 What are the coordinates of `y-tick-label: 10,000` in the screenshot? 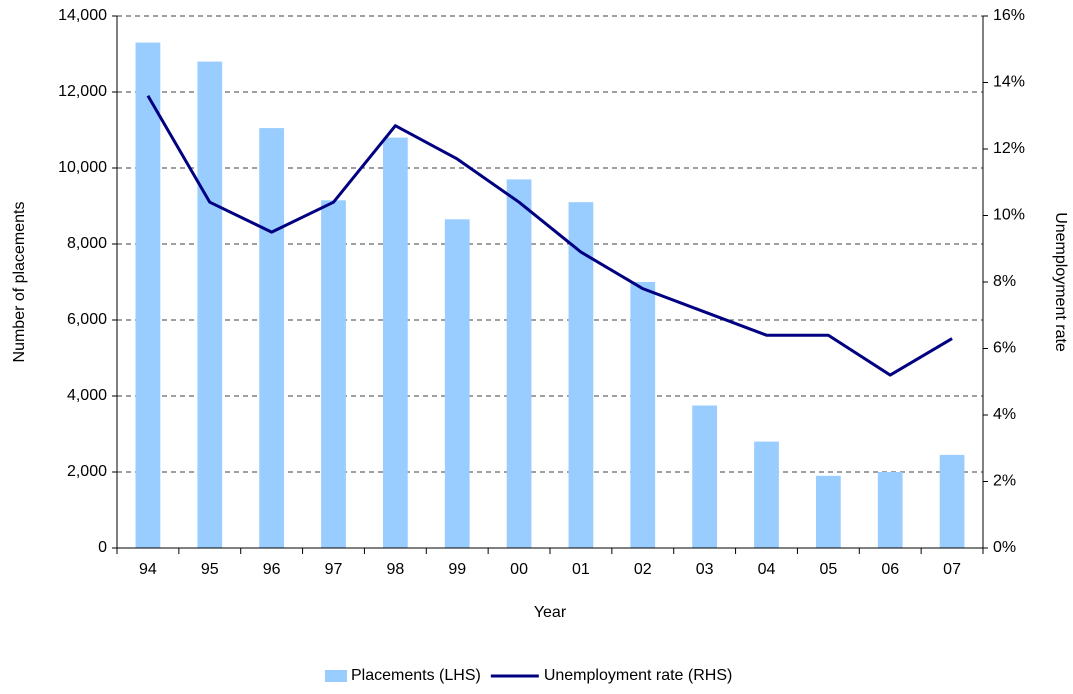 It's located at (82, 167).